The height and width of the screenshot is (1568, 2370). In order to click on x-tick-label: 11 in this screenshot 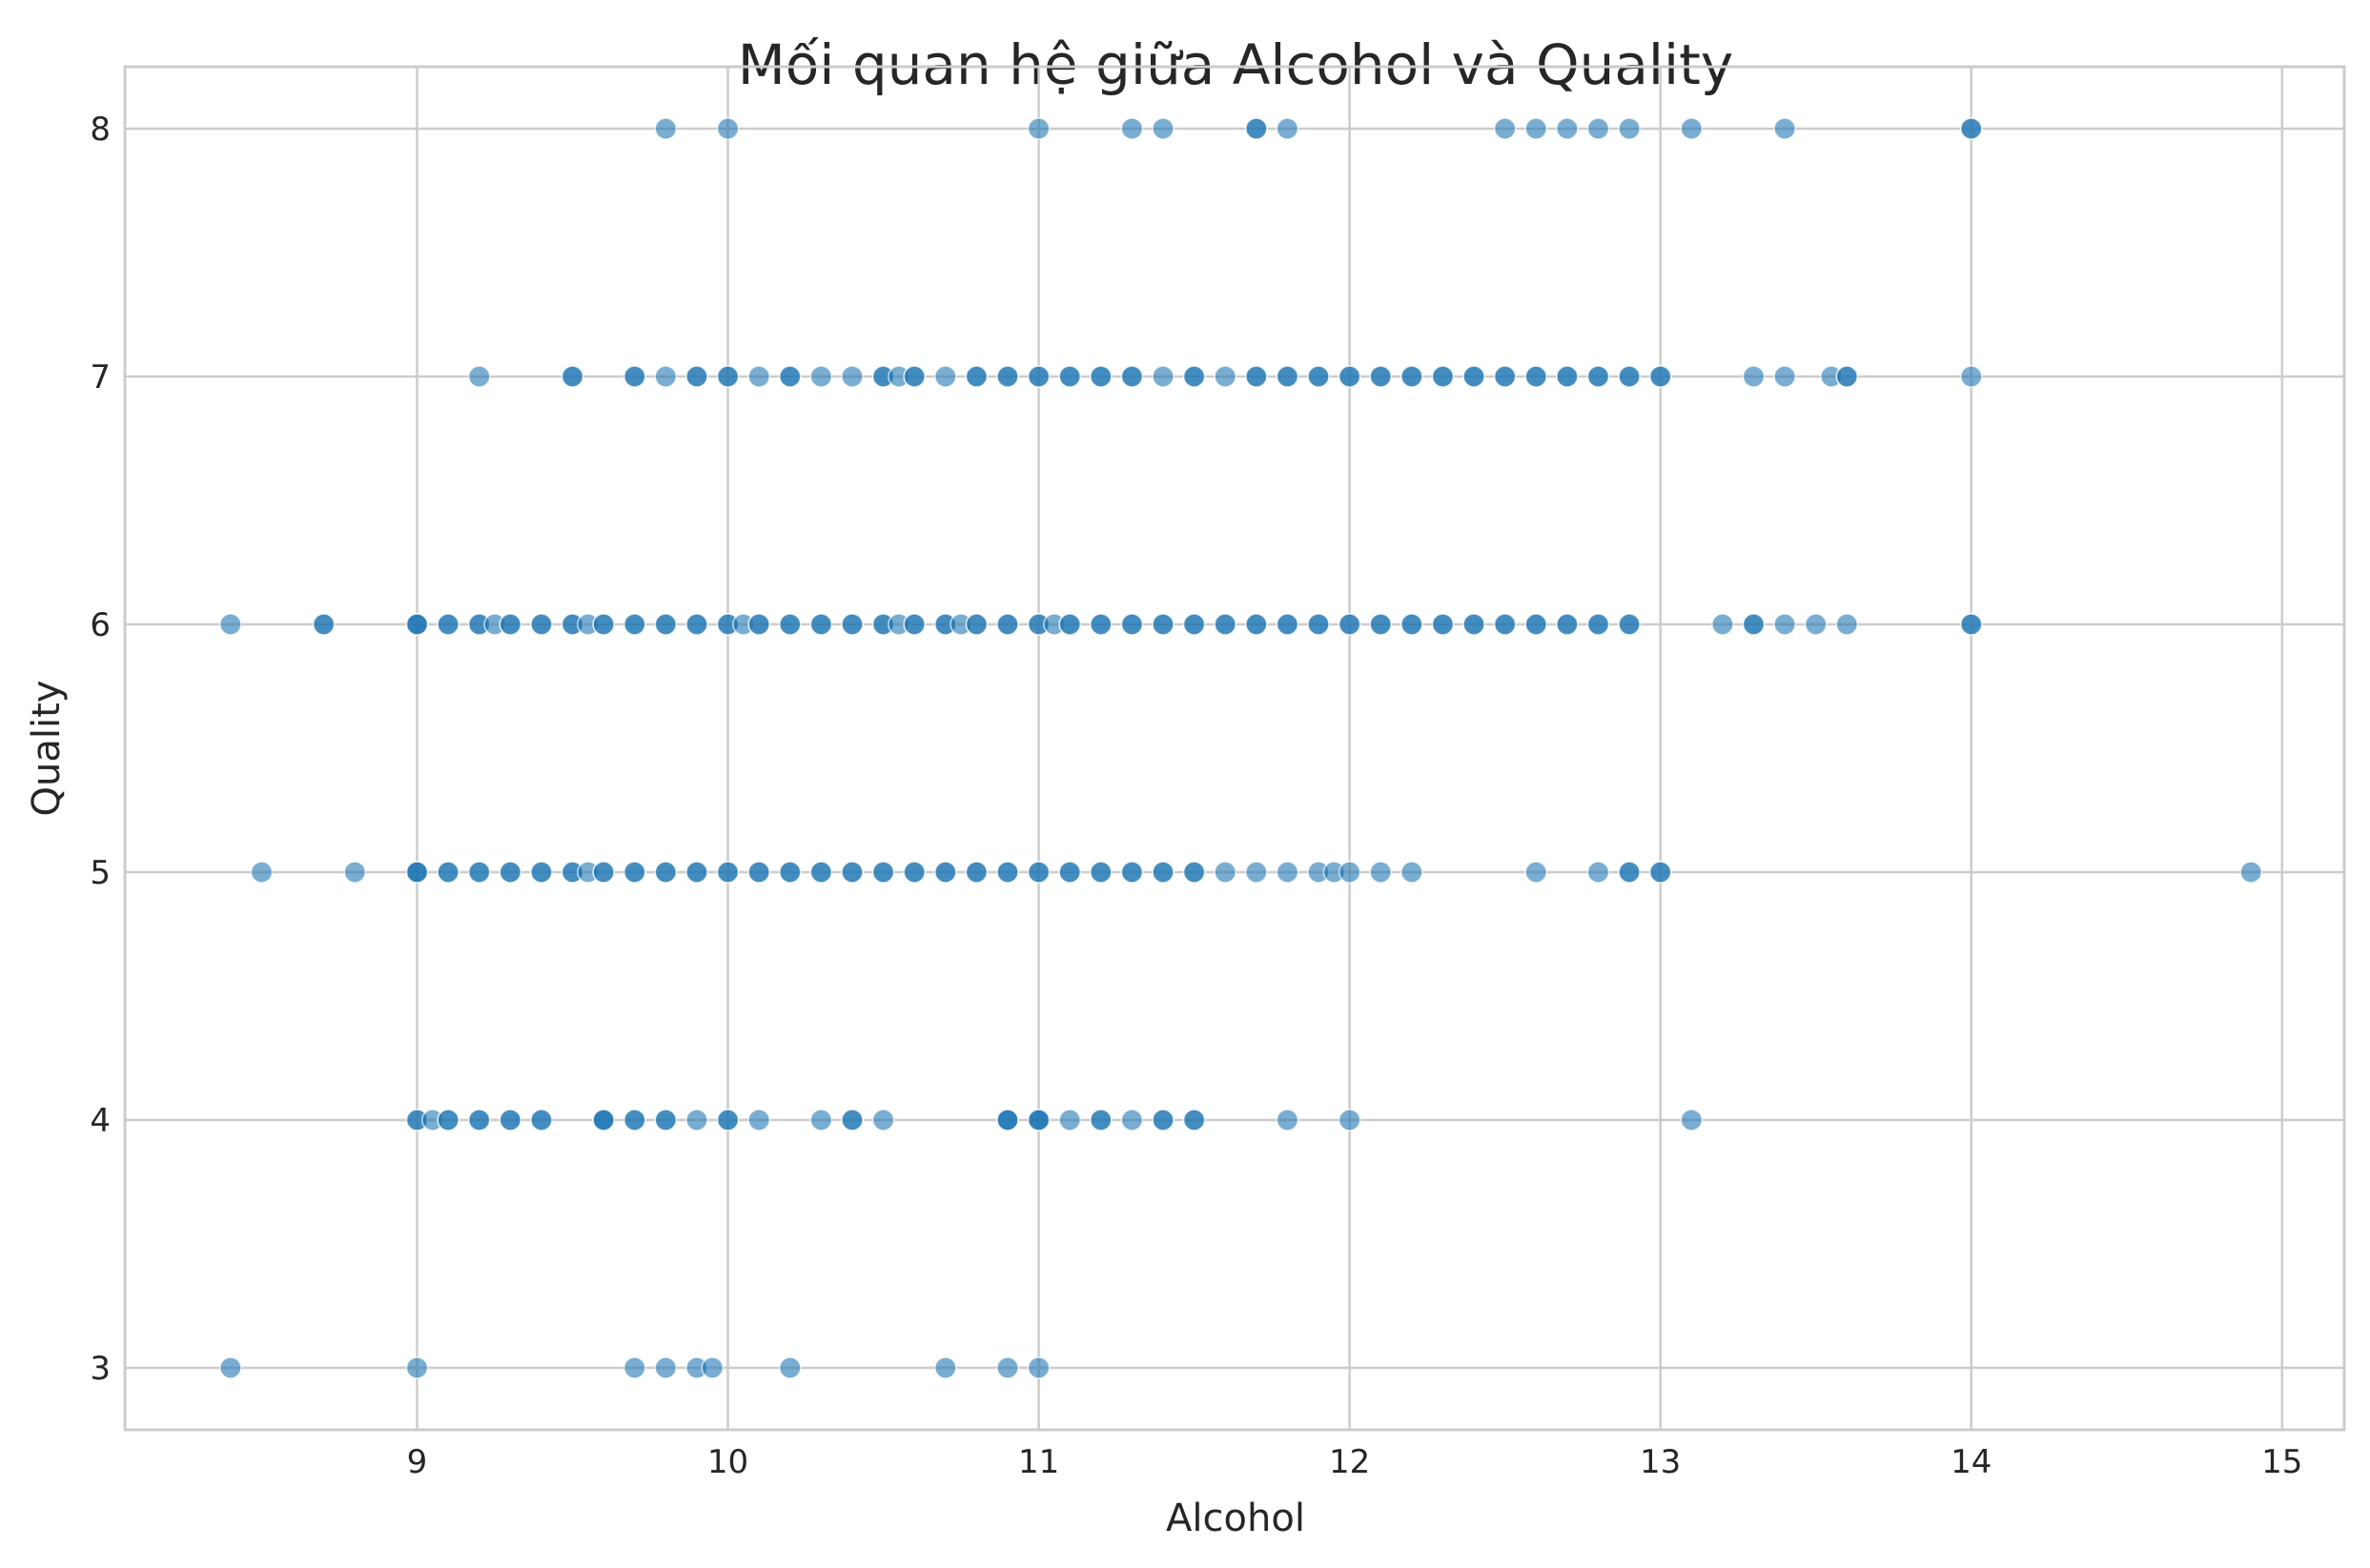, I will do `click(1038, 1462)`.